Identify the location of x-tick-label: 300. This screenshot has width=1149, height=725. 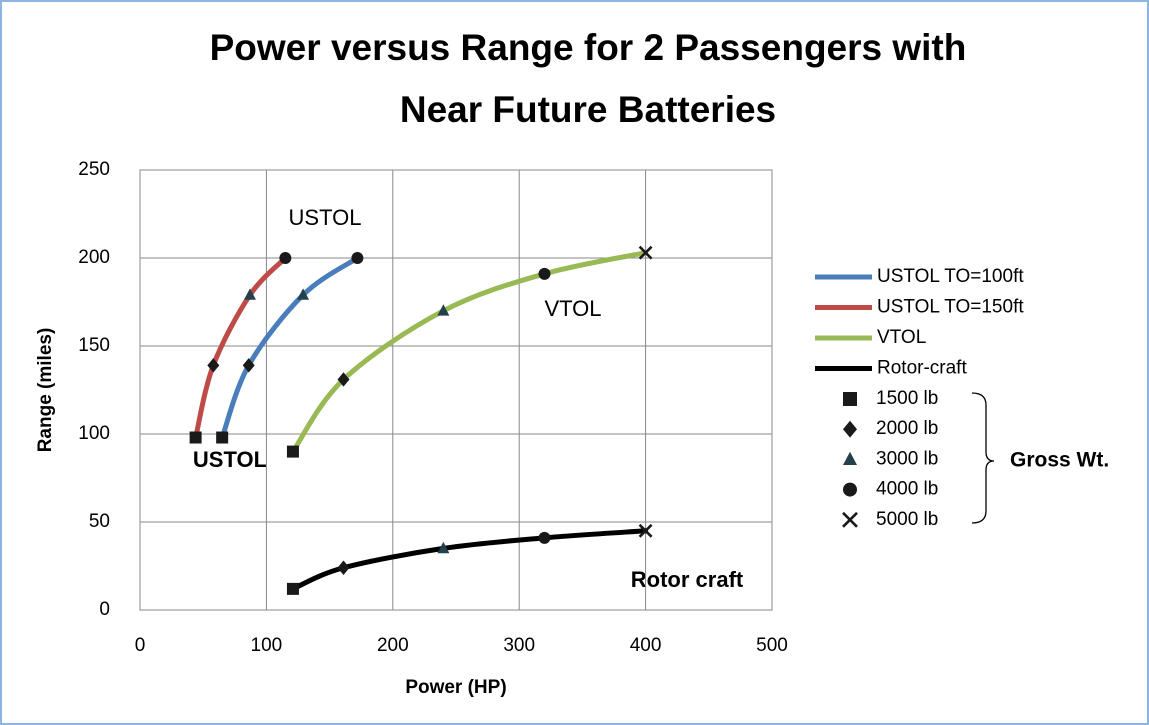
(519, 645).